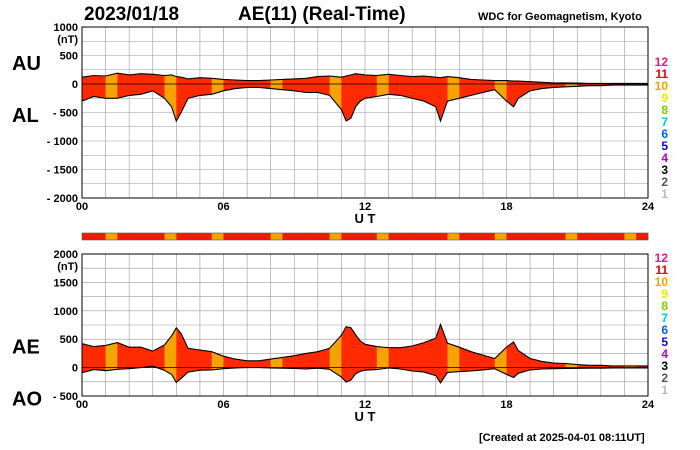  What do you see at coordinates (62, 171) in the screenshot?
I see `au-al-ytick-label: - 1500` at bounding box center [62, 171].